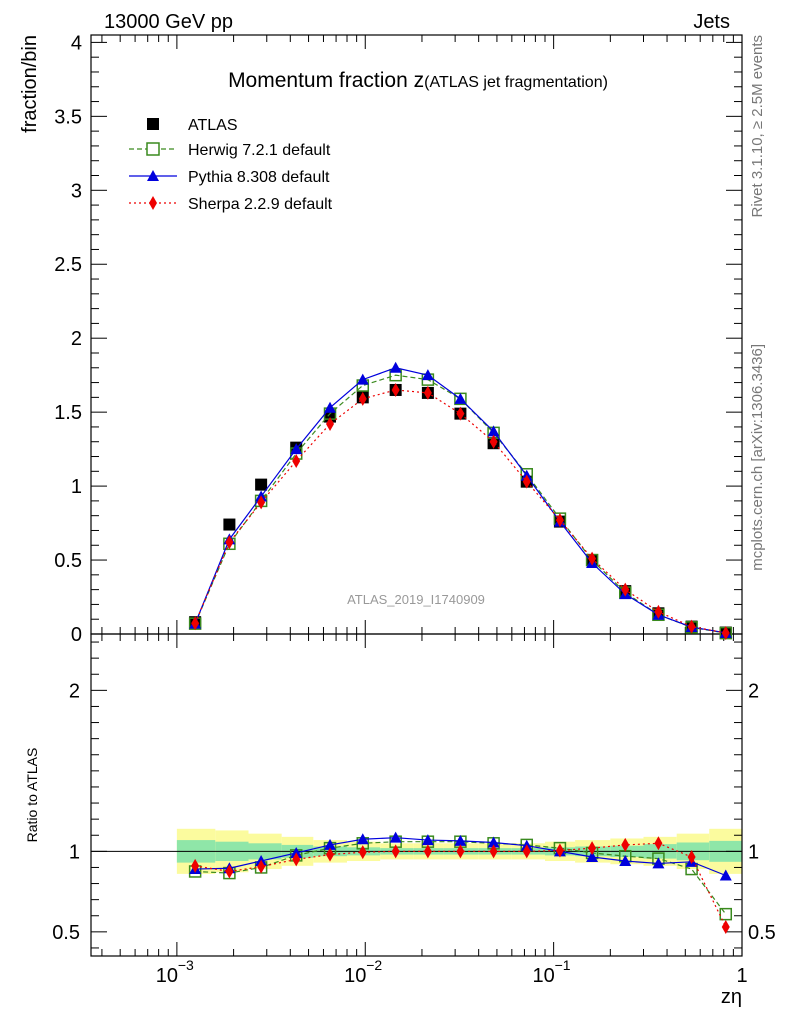 The height and width of the screenshot is (1024, 786). What do you see at coordinates (753, 852) in the screenshot?
I see `ratio-y-tick-label-right: 1` at bounding box center [753, 852].